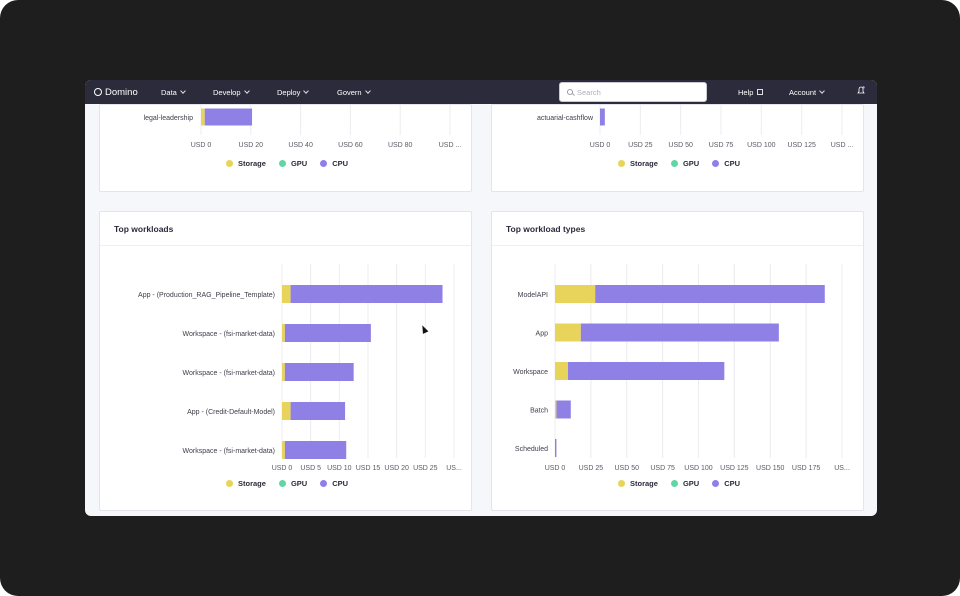  What do you see at coordinates (746, 92) in the screenshot?
I see `help-label: Help` at bounding box center [746, 92].